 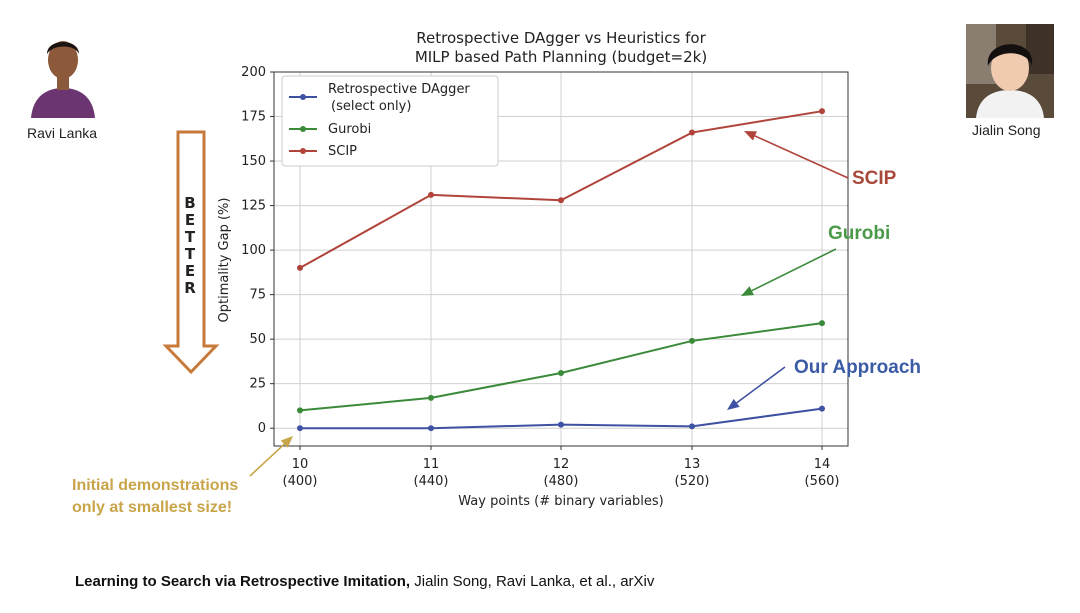 I want to click on x-tick-sublabel: (560), so click(x=822, y=481).